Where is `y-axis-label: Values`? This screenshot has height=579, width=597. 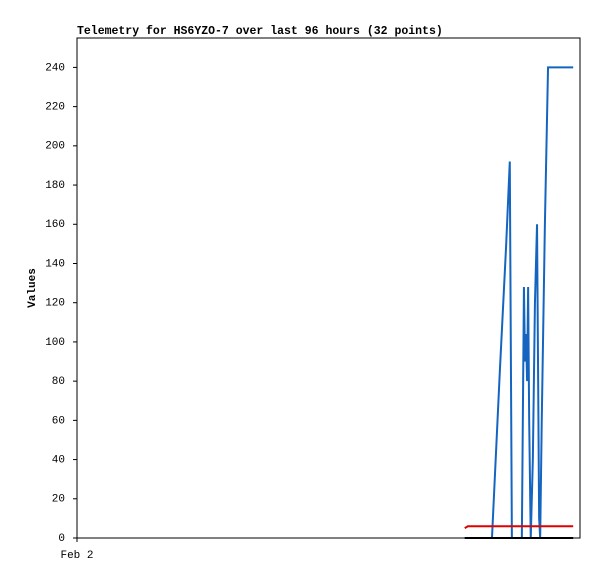
y-axis-label: Values is located at coordinates (33, 288).